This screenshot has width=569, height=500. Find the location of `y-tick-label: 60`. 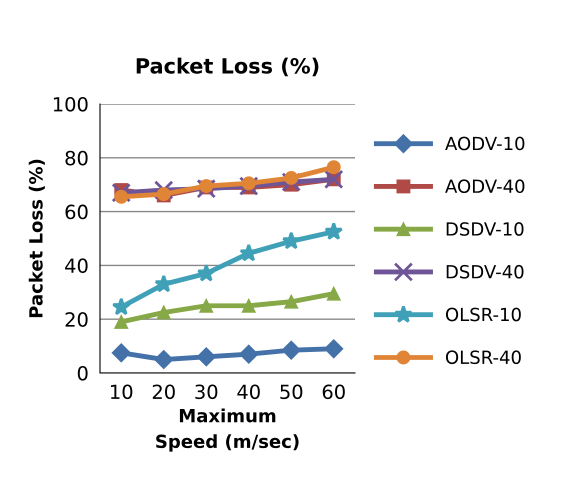

y-tick-label: 60 is located at coordinates (77, 212).